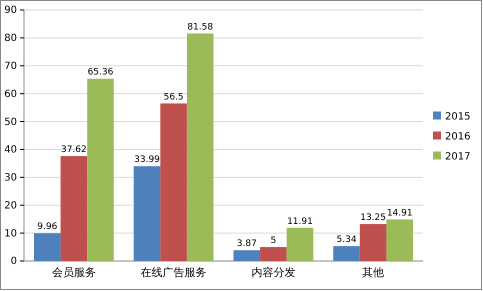 The width and height of the screenshot is (483, 291). I want to click on y-tick-label: 20, so click(10, 206).